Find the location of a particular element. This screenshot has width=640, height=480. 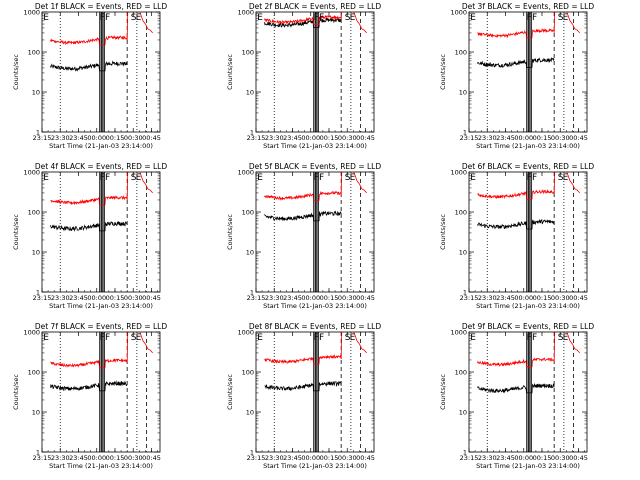

panel-title: Det 7f BLACK = Events, RED = LLD is located at coordinates (101, 326).